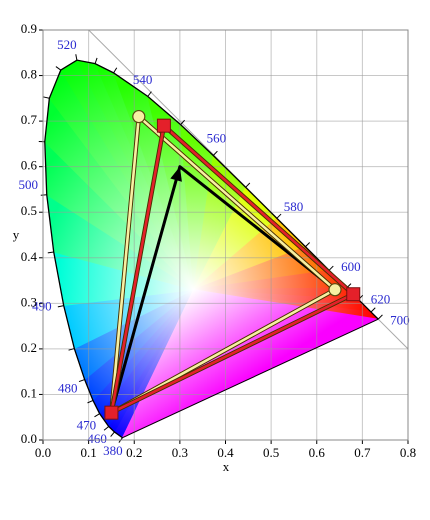 The width and height of the screenshot is (430, 520). Describe the element at coordinates (97, 438) in the screenshot. I see `wavelength-label: 460` at that location.